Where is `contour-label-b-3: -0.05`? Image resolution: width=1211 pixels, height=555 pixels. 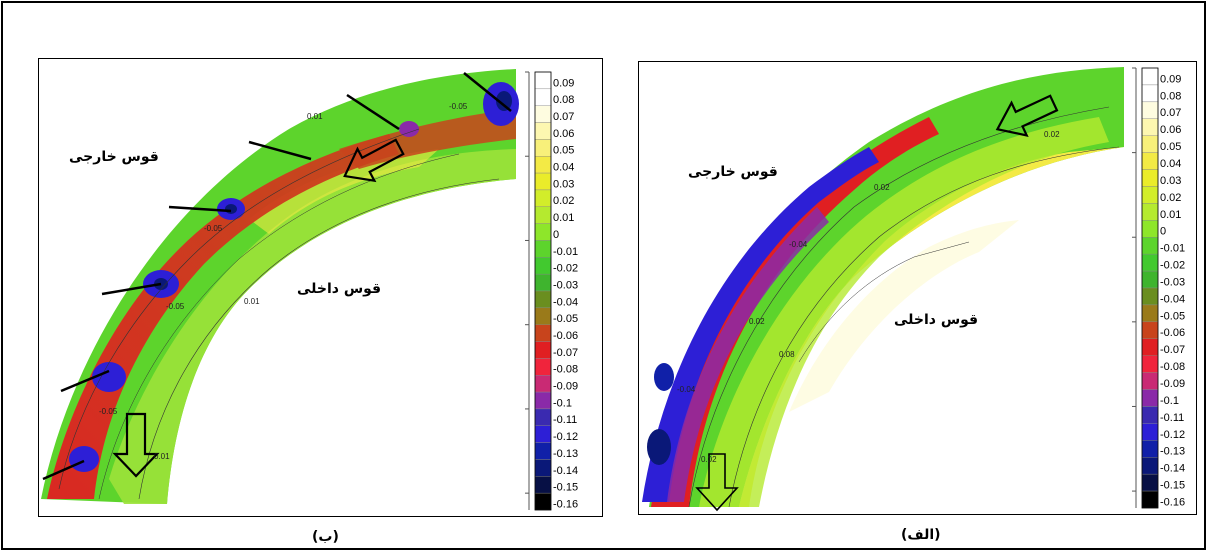 contour-label-b-3: -0.05 is located at coordinates (175, 306).